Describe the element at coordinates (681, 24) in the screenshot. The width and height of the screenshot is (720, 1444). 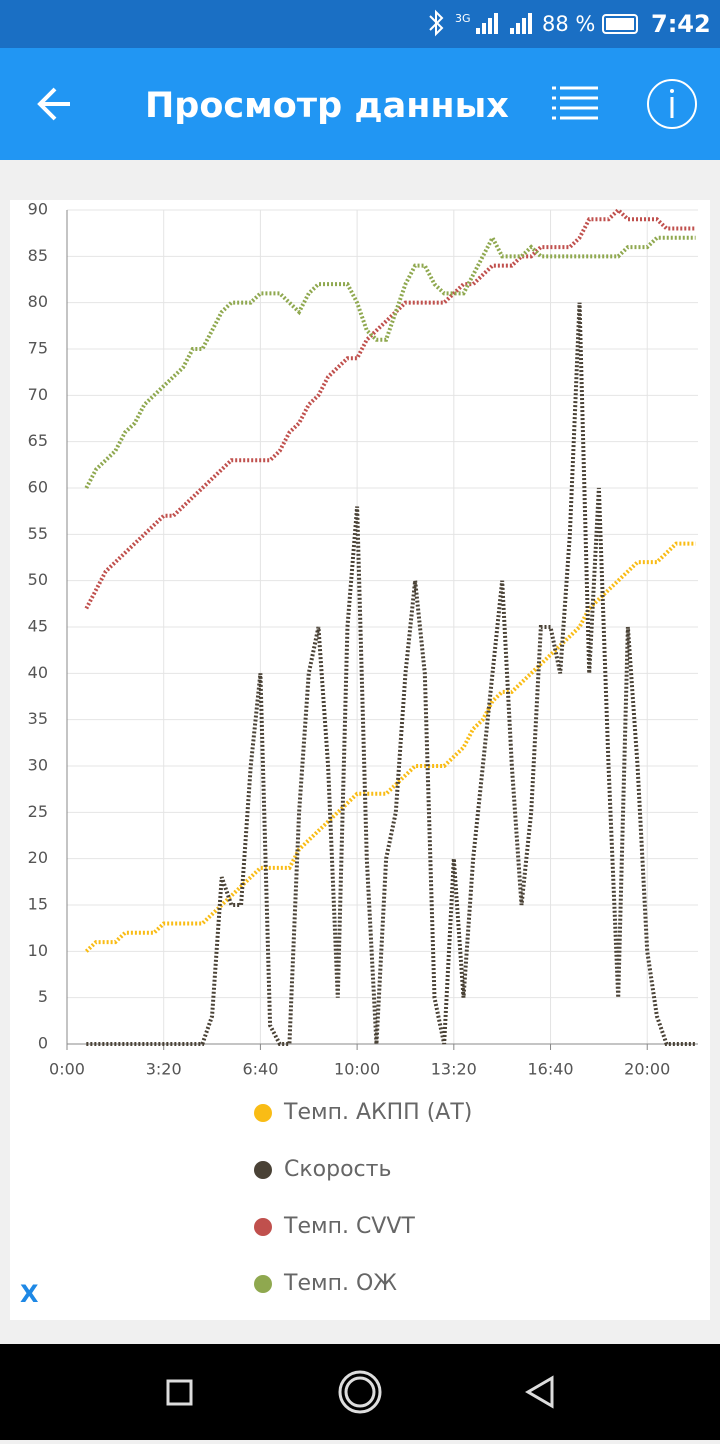
I see `clock: 7:42` at that location.